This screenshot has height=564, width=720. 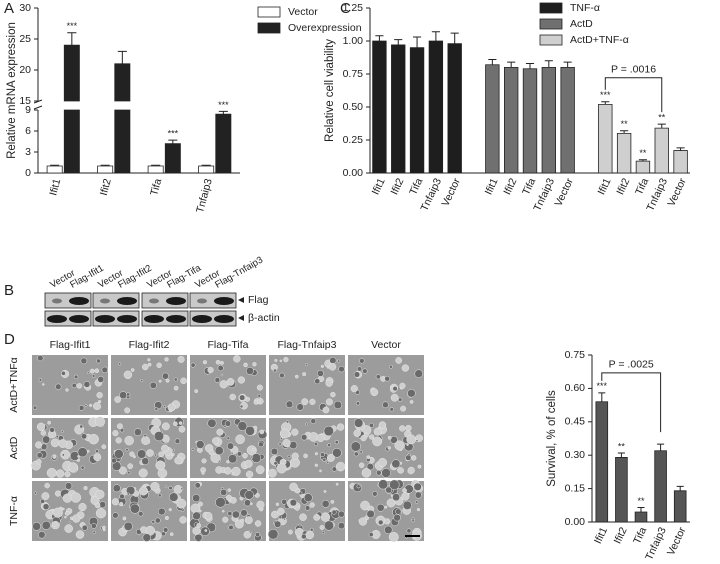 What do you see at coordinates (25, 8) in the screenshot?
I see `y-tick-label: 30` at bounding box center [25, 8].